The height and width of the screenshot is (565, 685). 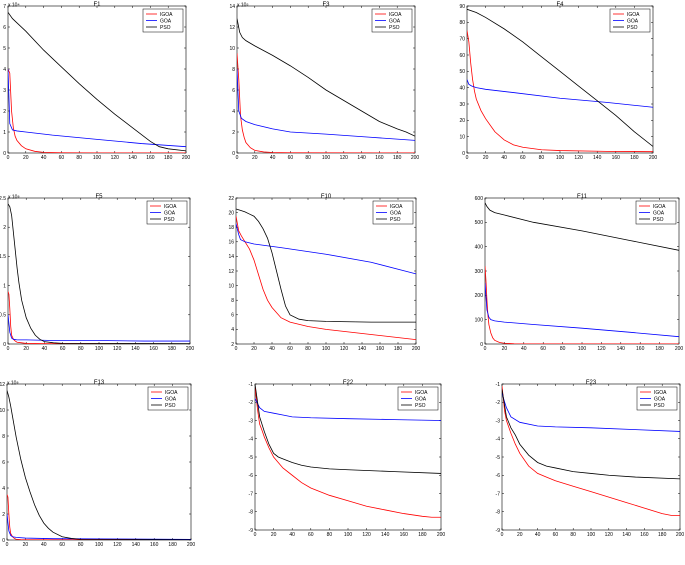 What do you see at coordinates (479, 320) in the screenshot?
I see `y-tick-label: 100` at bounding box center [479, 320].